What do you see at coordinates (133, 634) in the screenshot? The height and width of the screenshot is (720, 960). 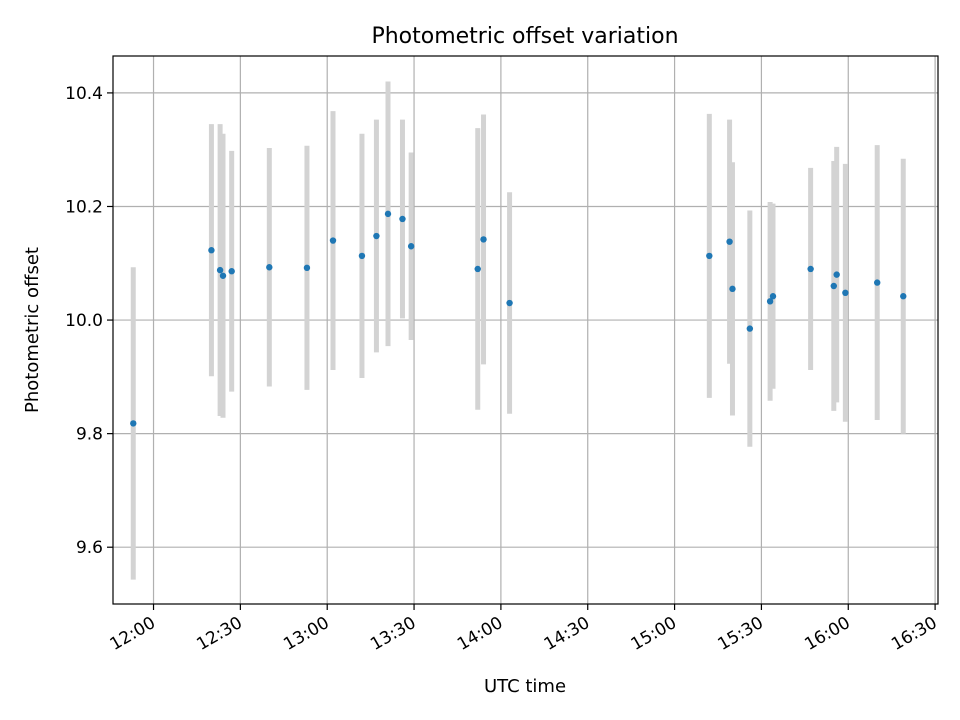 I see `x-tick-label: 12:00` at bounding box center [133, 634].